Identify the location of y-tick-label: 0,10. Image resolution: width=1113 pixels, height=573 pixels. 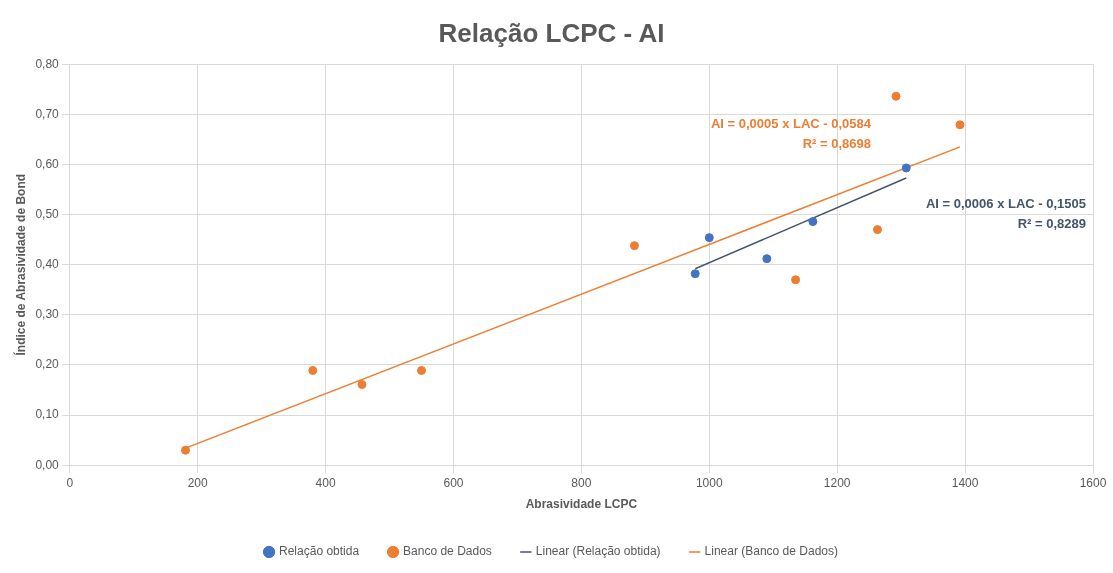
(47, 414).